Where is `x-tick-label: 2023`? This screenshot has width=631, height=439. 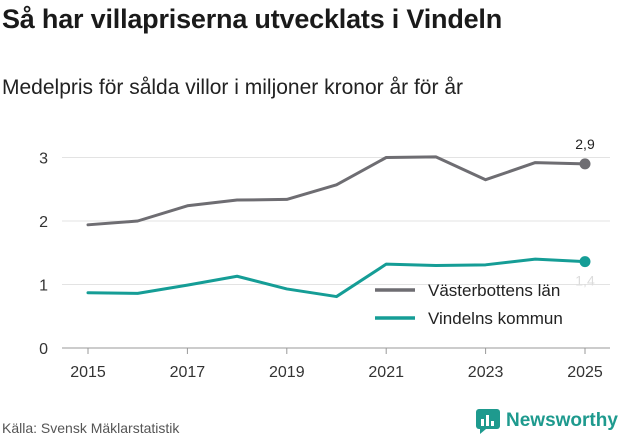
x-tick-label: 2023 is located at coordinates (486, 372).